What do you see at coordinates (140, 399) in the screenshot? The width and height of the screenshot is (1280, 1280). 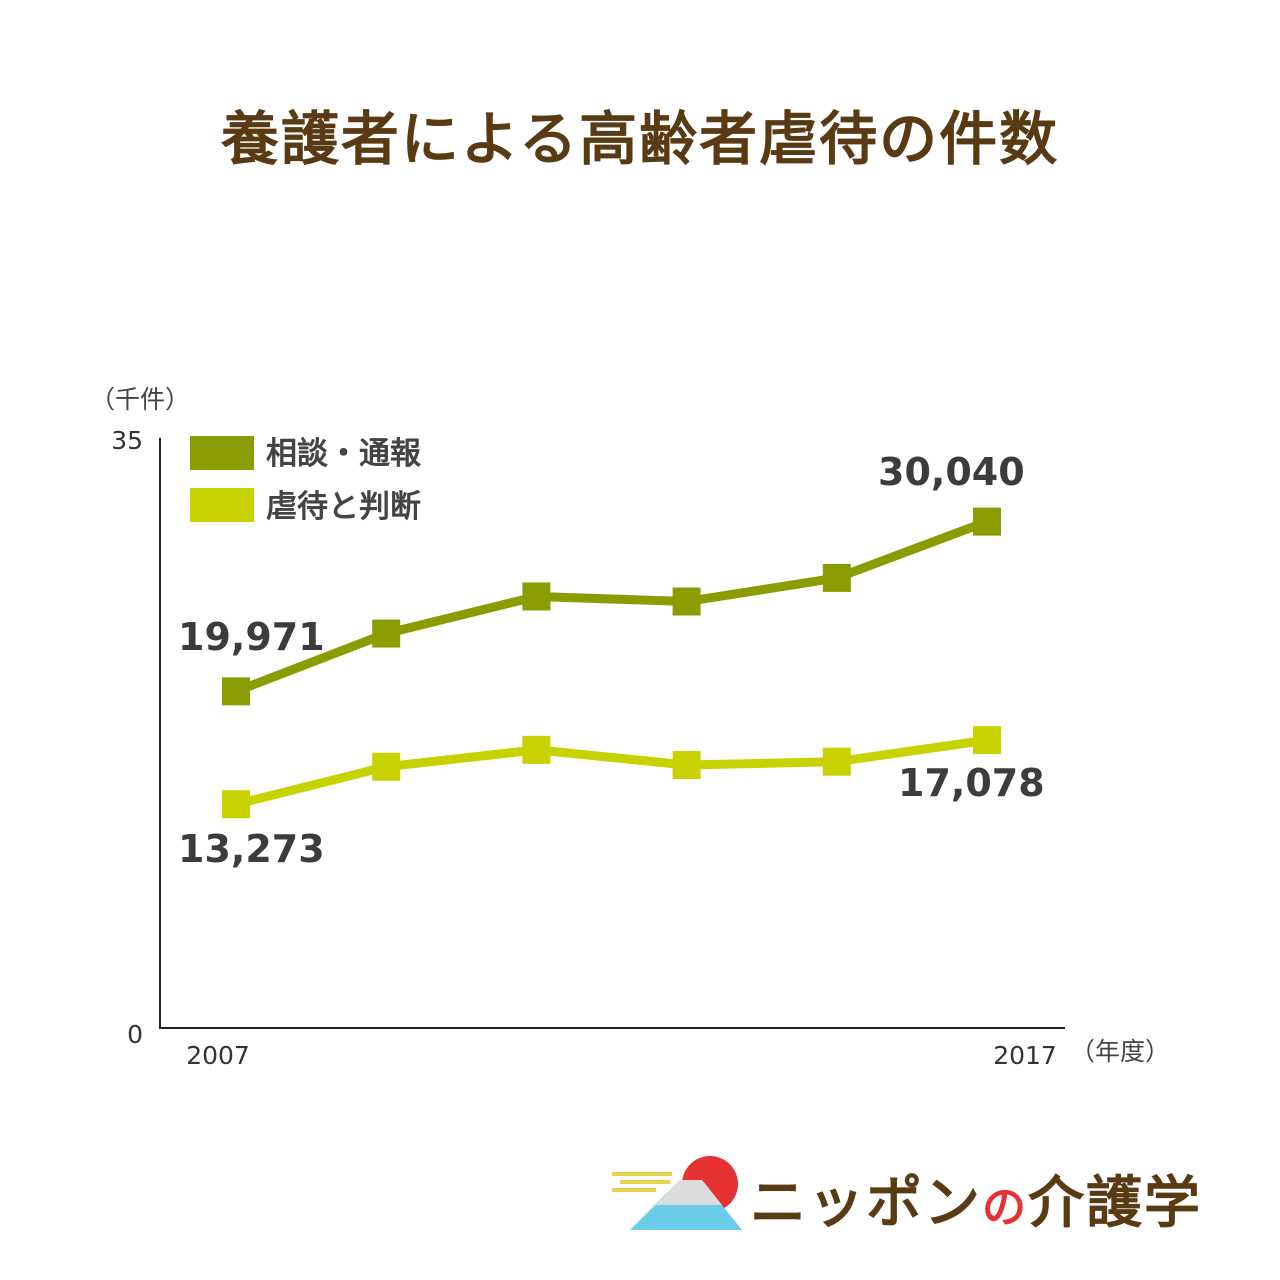 I see `y-axis-unit: （千件）` at bounding box center [140, 399].